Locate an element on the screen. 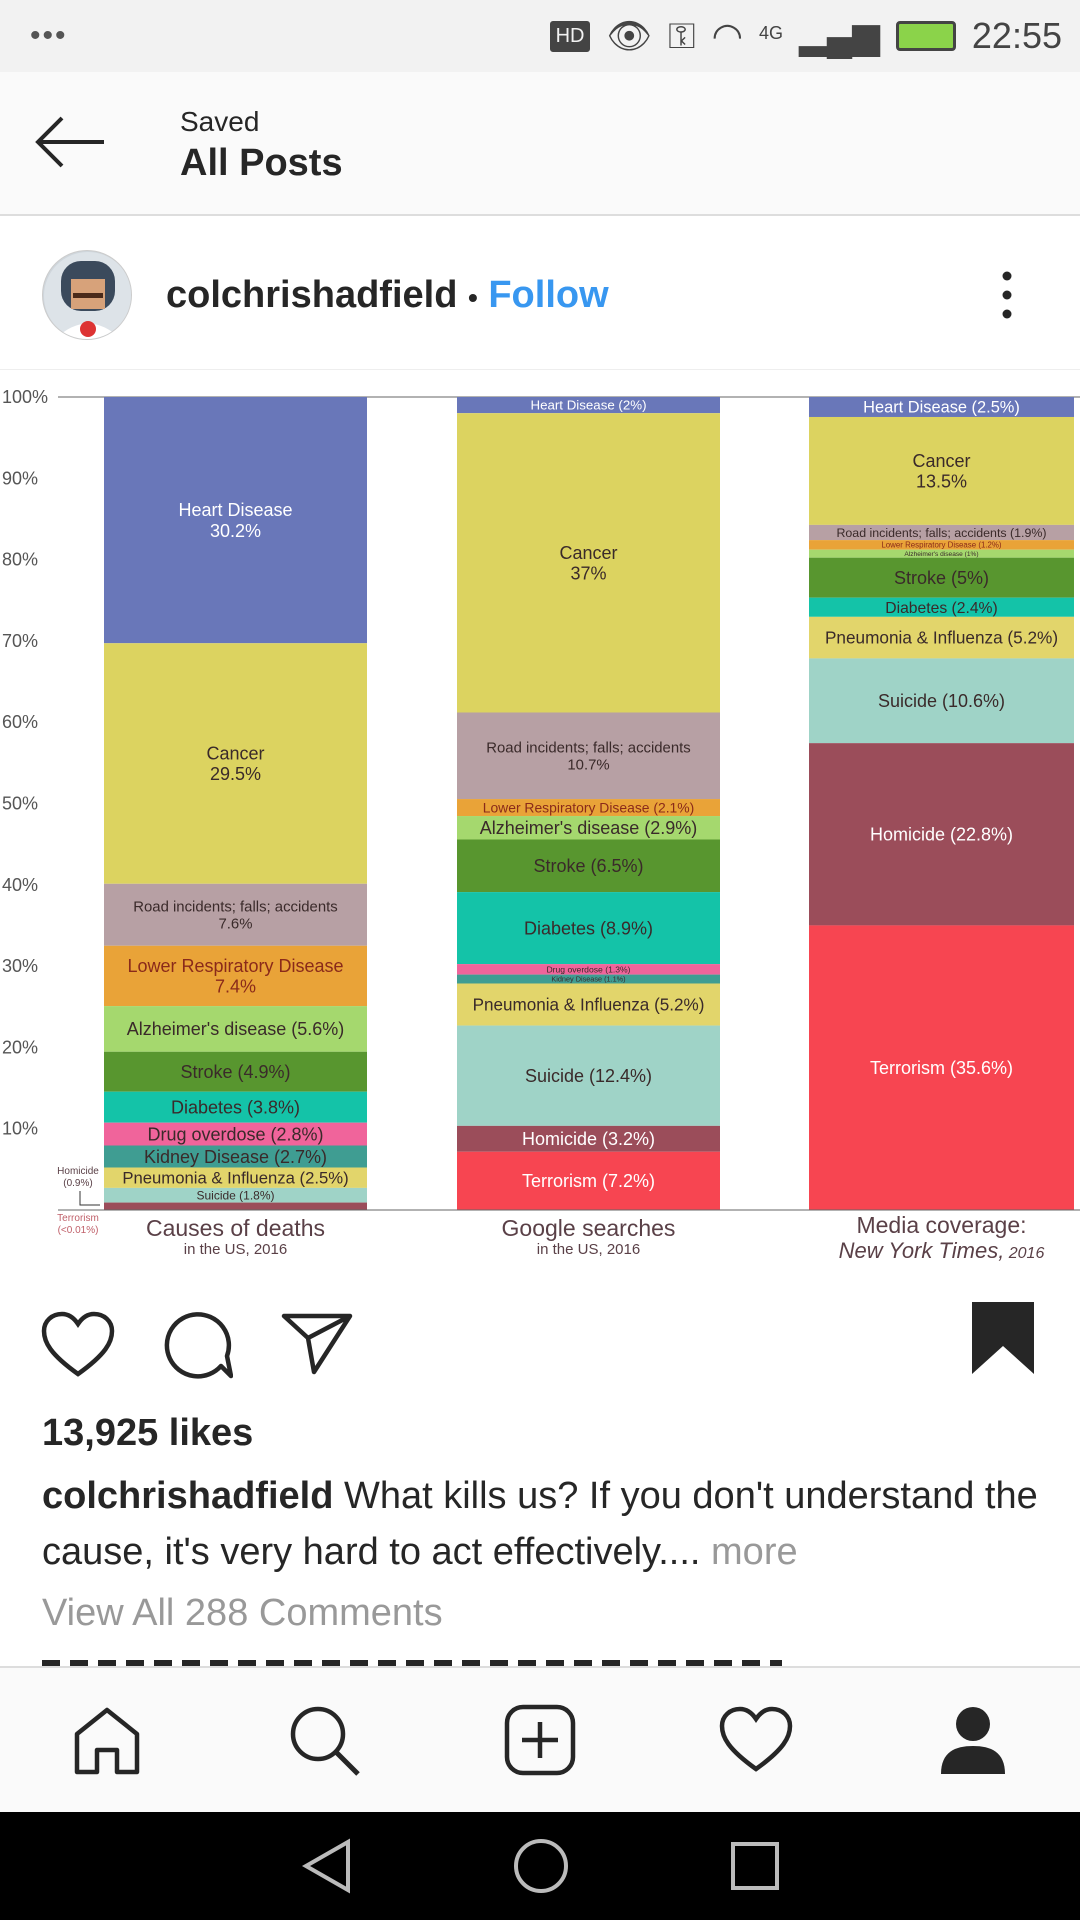 This screenshot has height=1920, width=1080. segment-label: Stroke (5%) is located at coordinates (941, 578).